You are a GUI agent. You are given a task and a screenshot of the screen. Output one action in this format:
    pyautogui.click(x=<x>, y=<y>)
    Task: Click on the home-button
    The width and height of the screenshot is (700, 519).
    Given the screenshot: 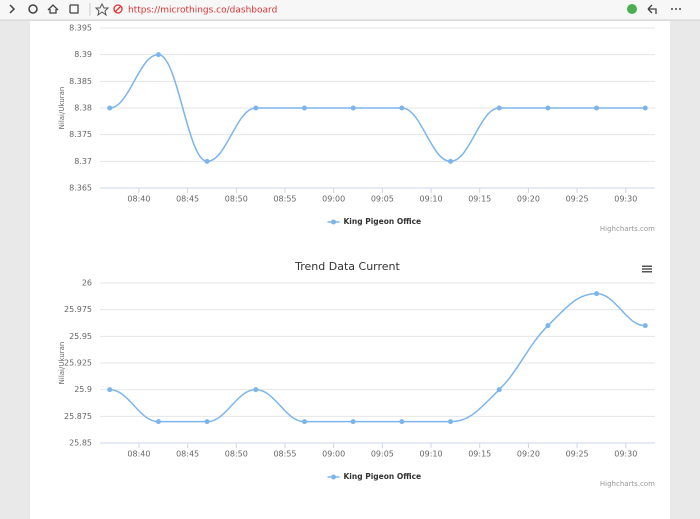 What is the action you would take?
    pyautogui.click(x=53, y=9)
    